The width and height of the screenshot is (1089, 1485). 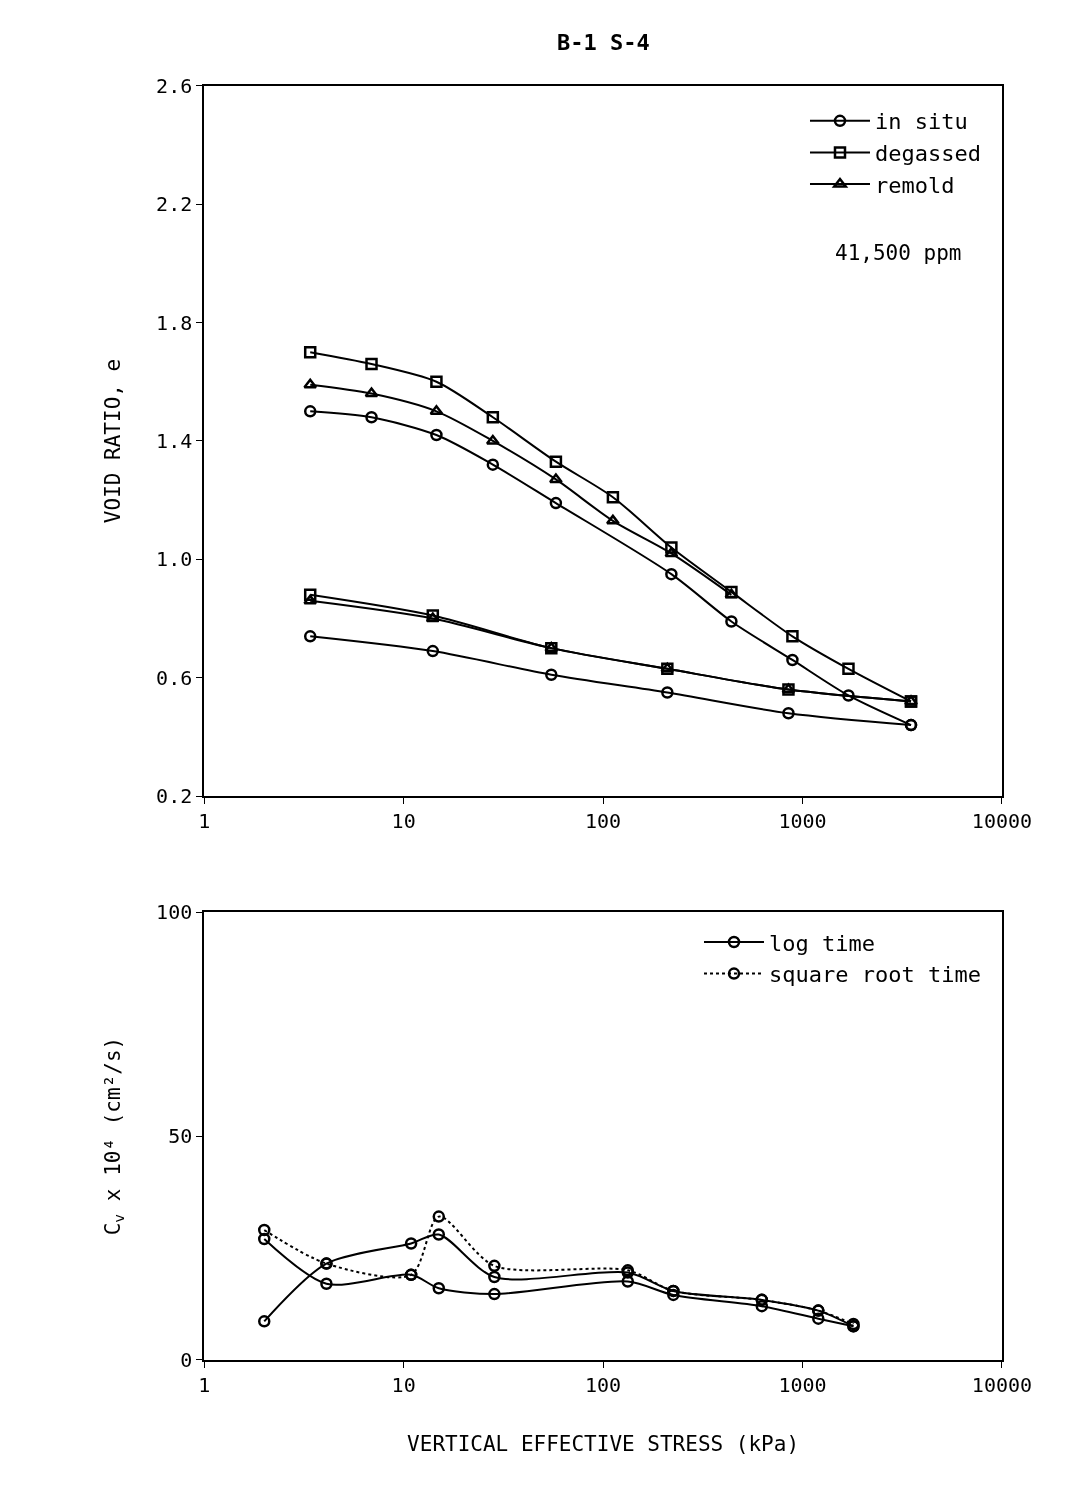 What do you see at coordinates (875, 975) in the screenshot?
I see `legend-label: square root time` at bounding box center [875, 975].